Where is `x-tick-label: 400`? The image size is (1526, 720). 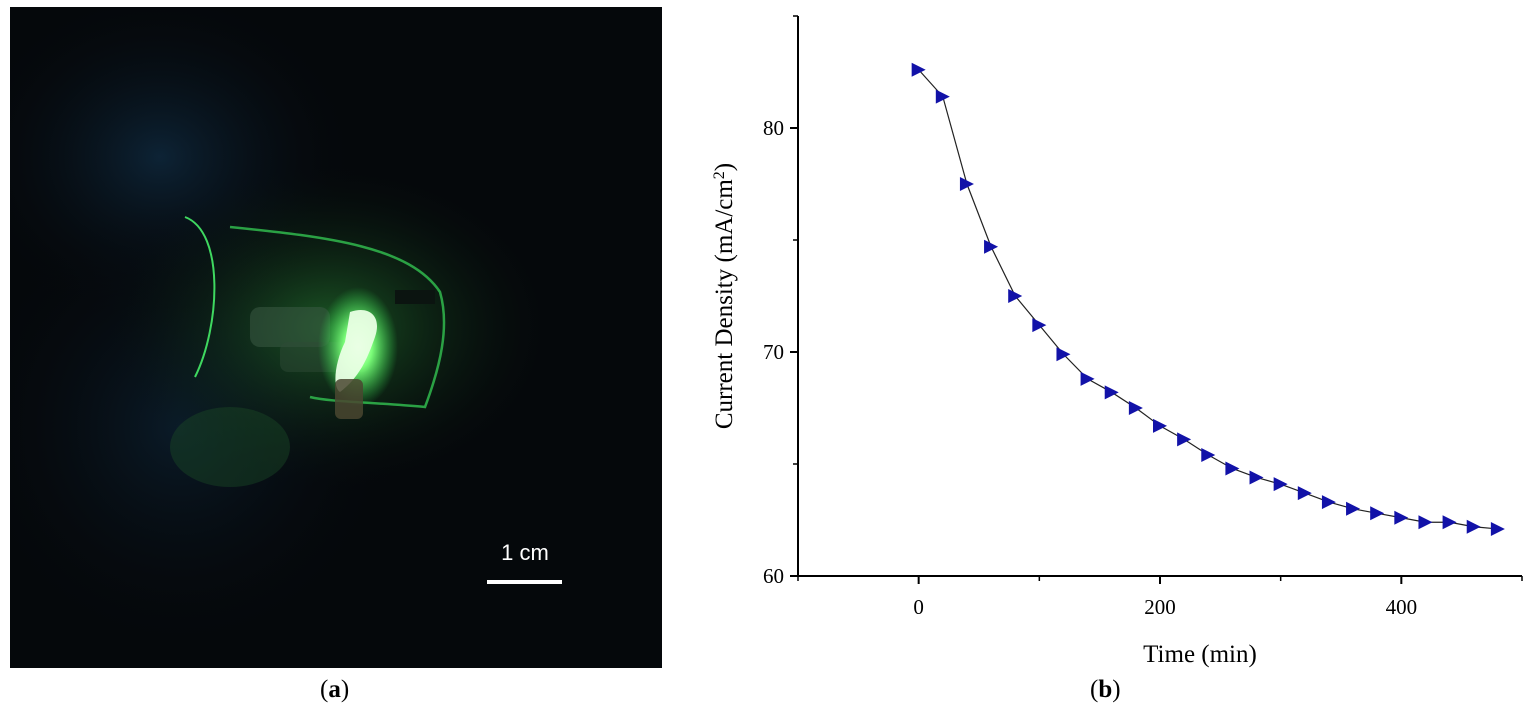
x-tick-label: 400 is located at coordinates (1402, 607).